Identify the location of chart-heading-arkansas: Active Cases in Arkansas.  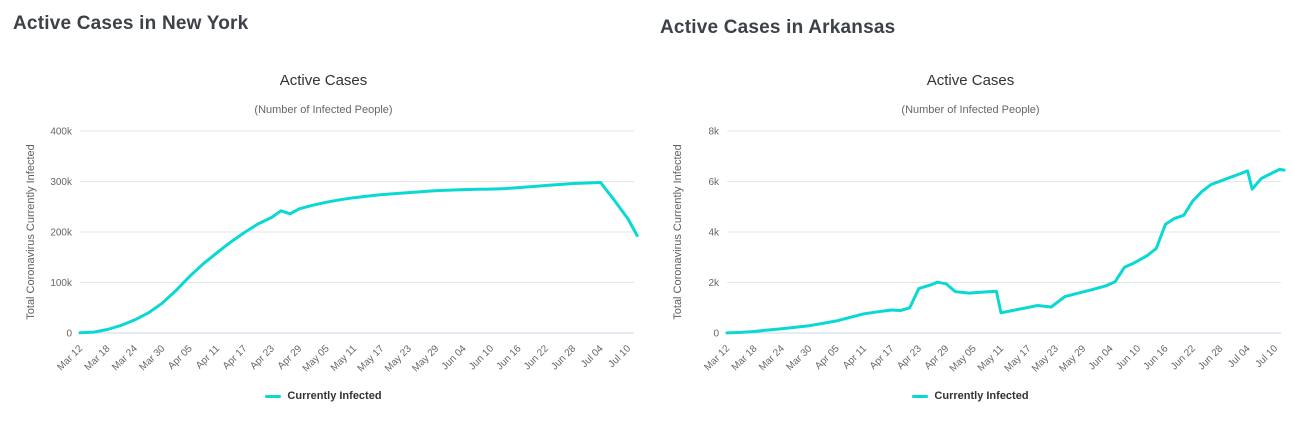
(778, 27).